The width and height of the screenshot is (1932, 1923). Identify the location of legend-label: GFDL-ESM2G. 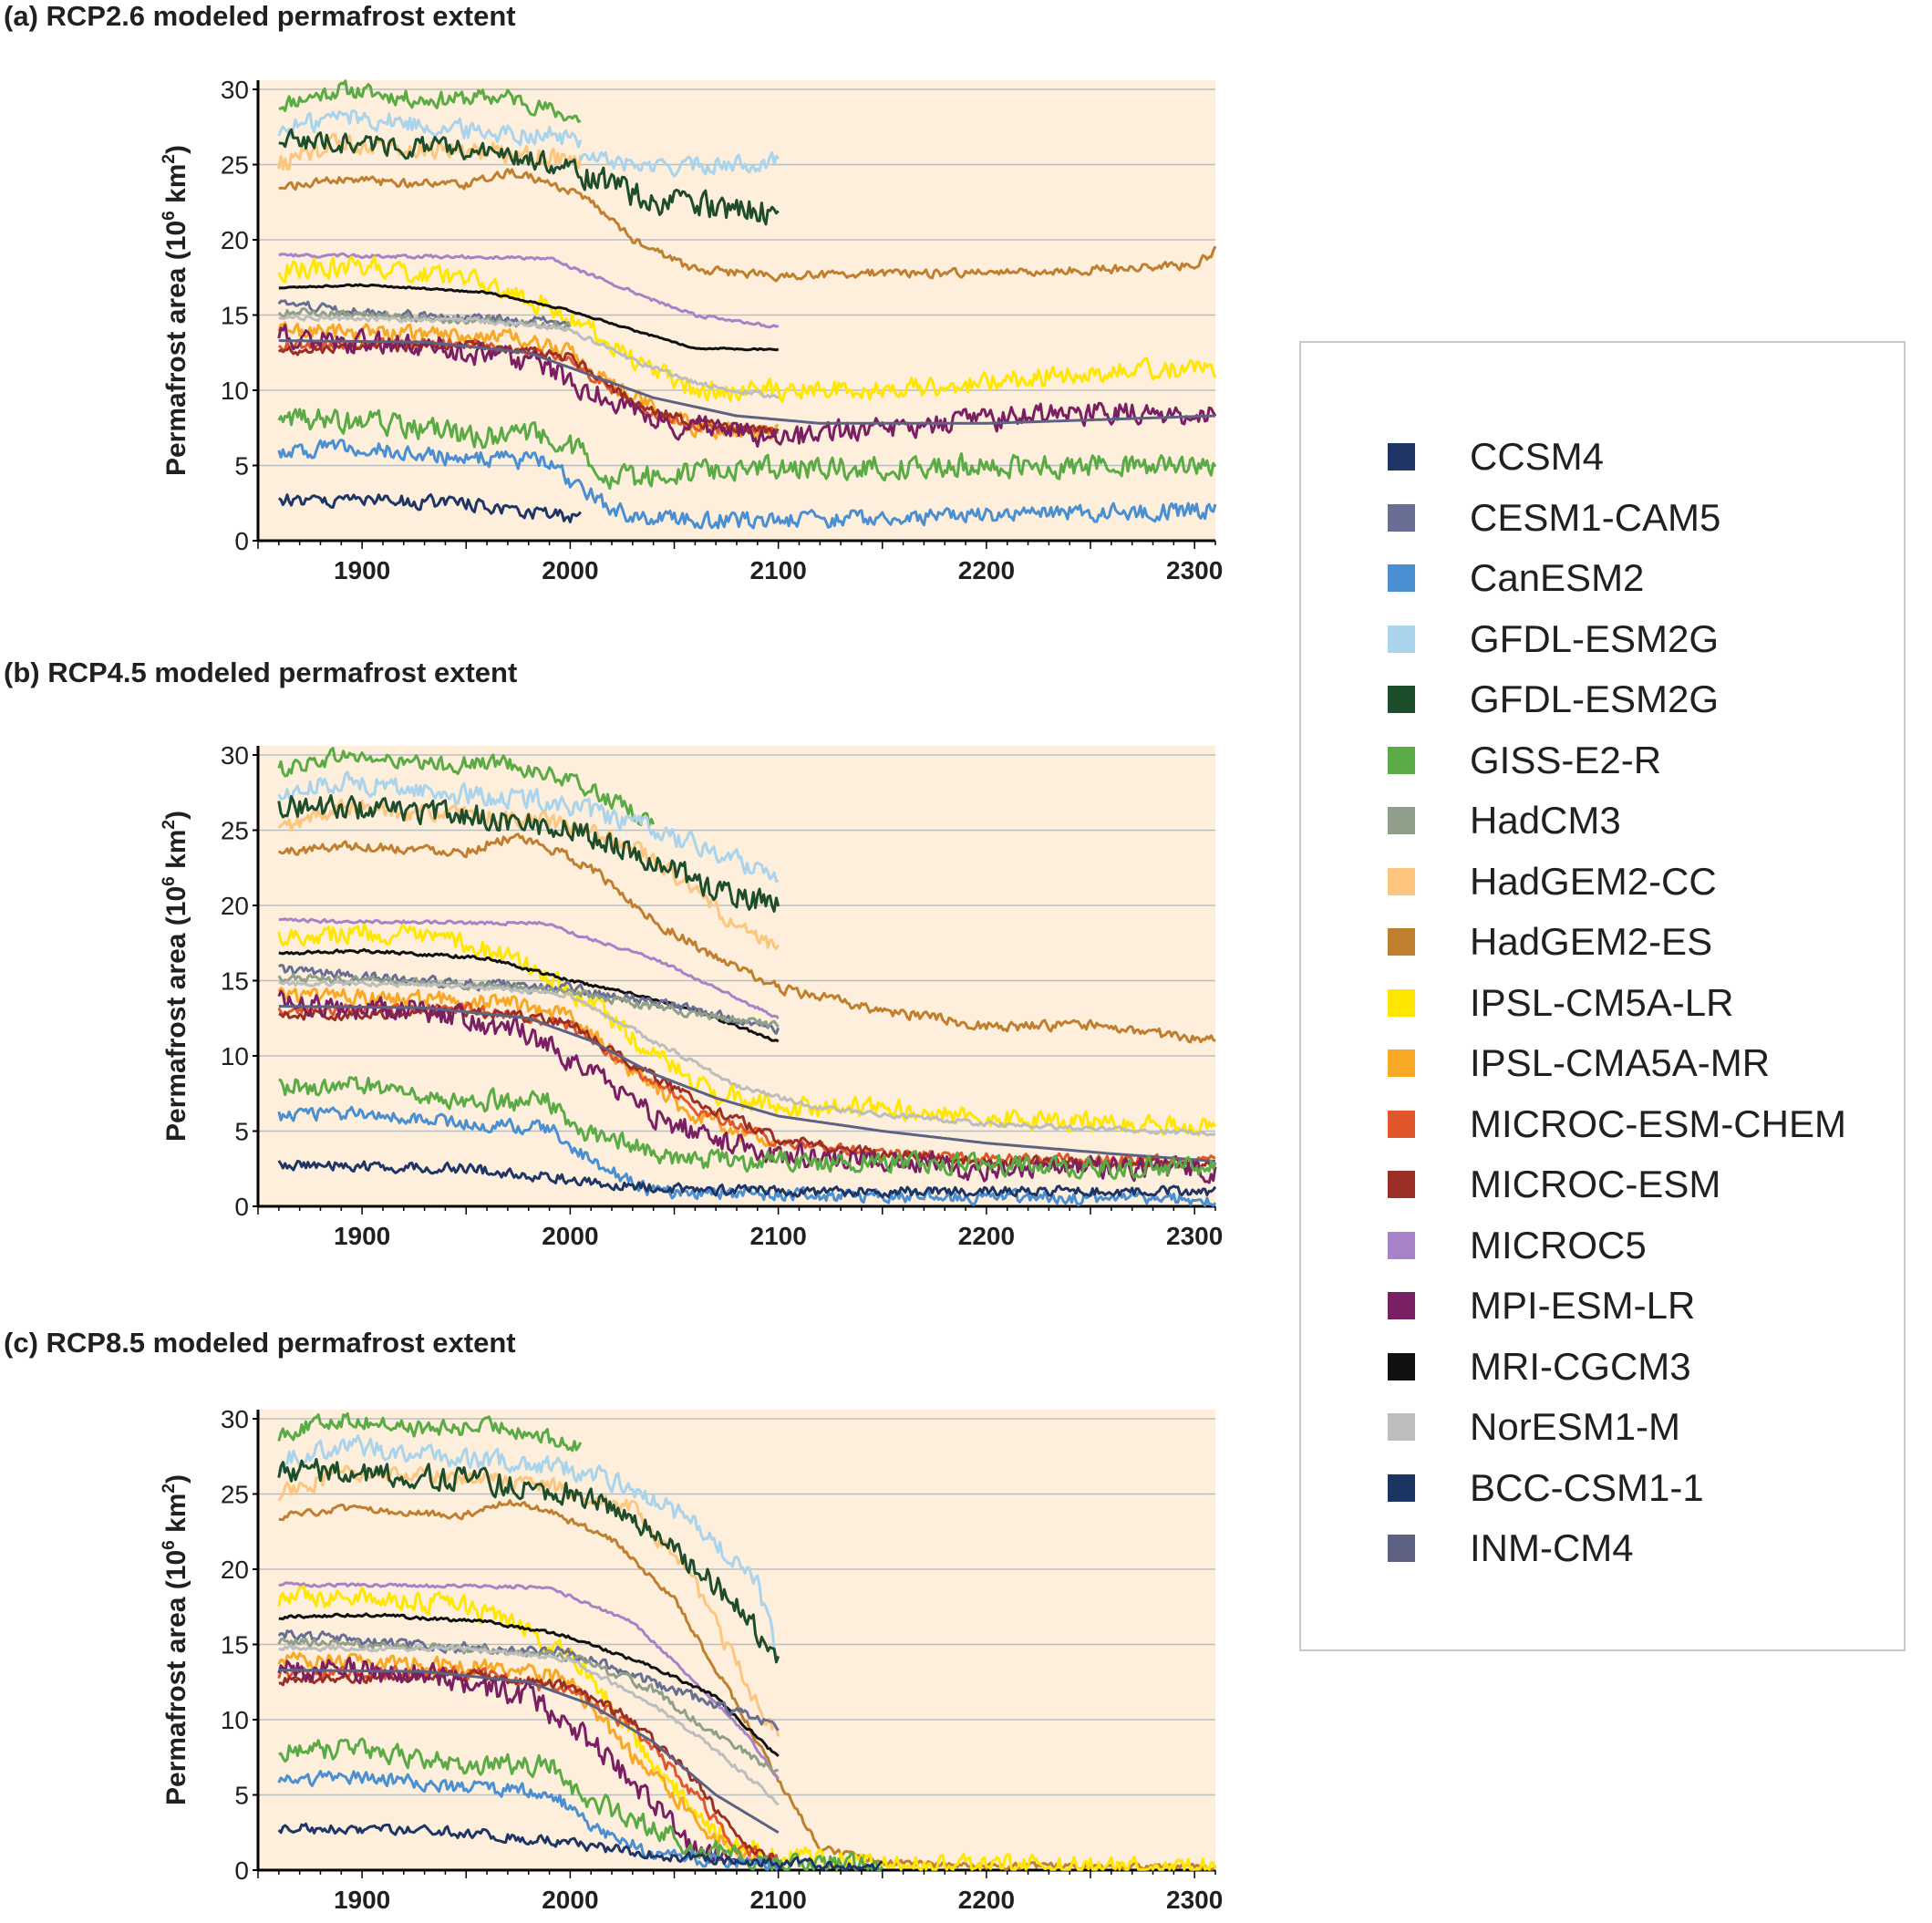
(1595, 638).